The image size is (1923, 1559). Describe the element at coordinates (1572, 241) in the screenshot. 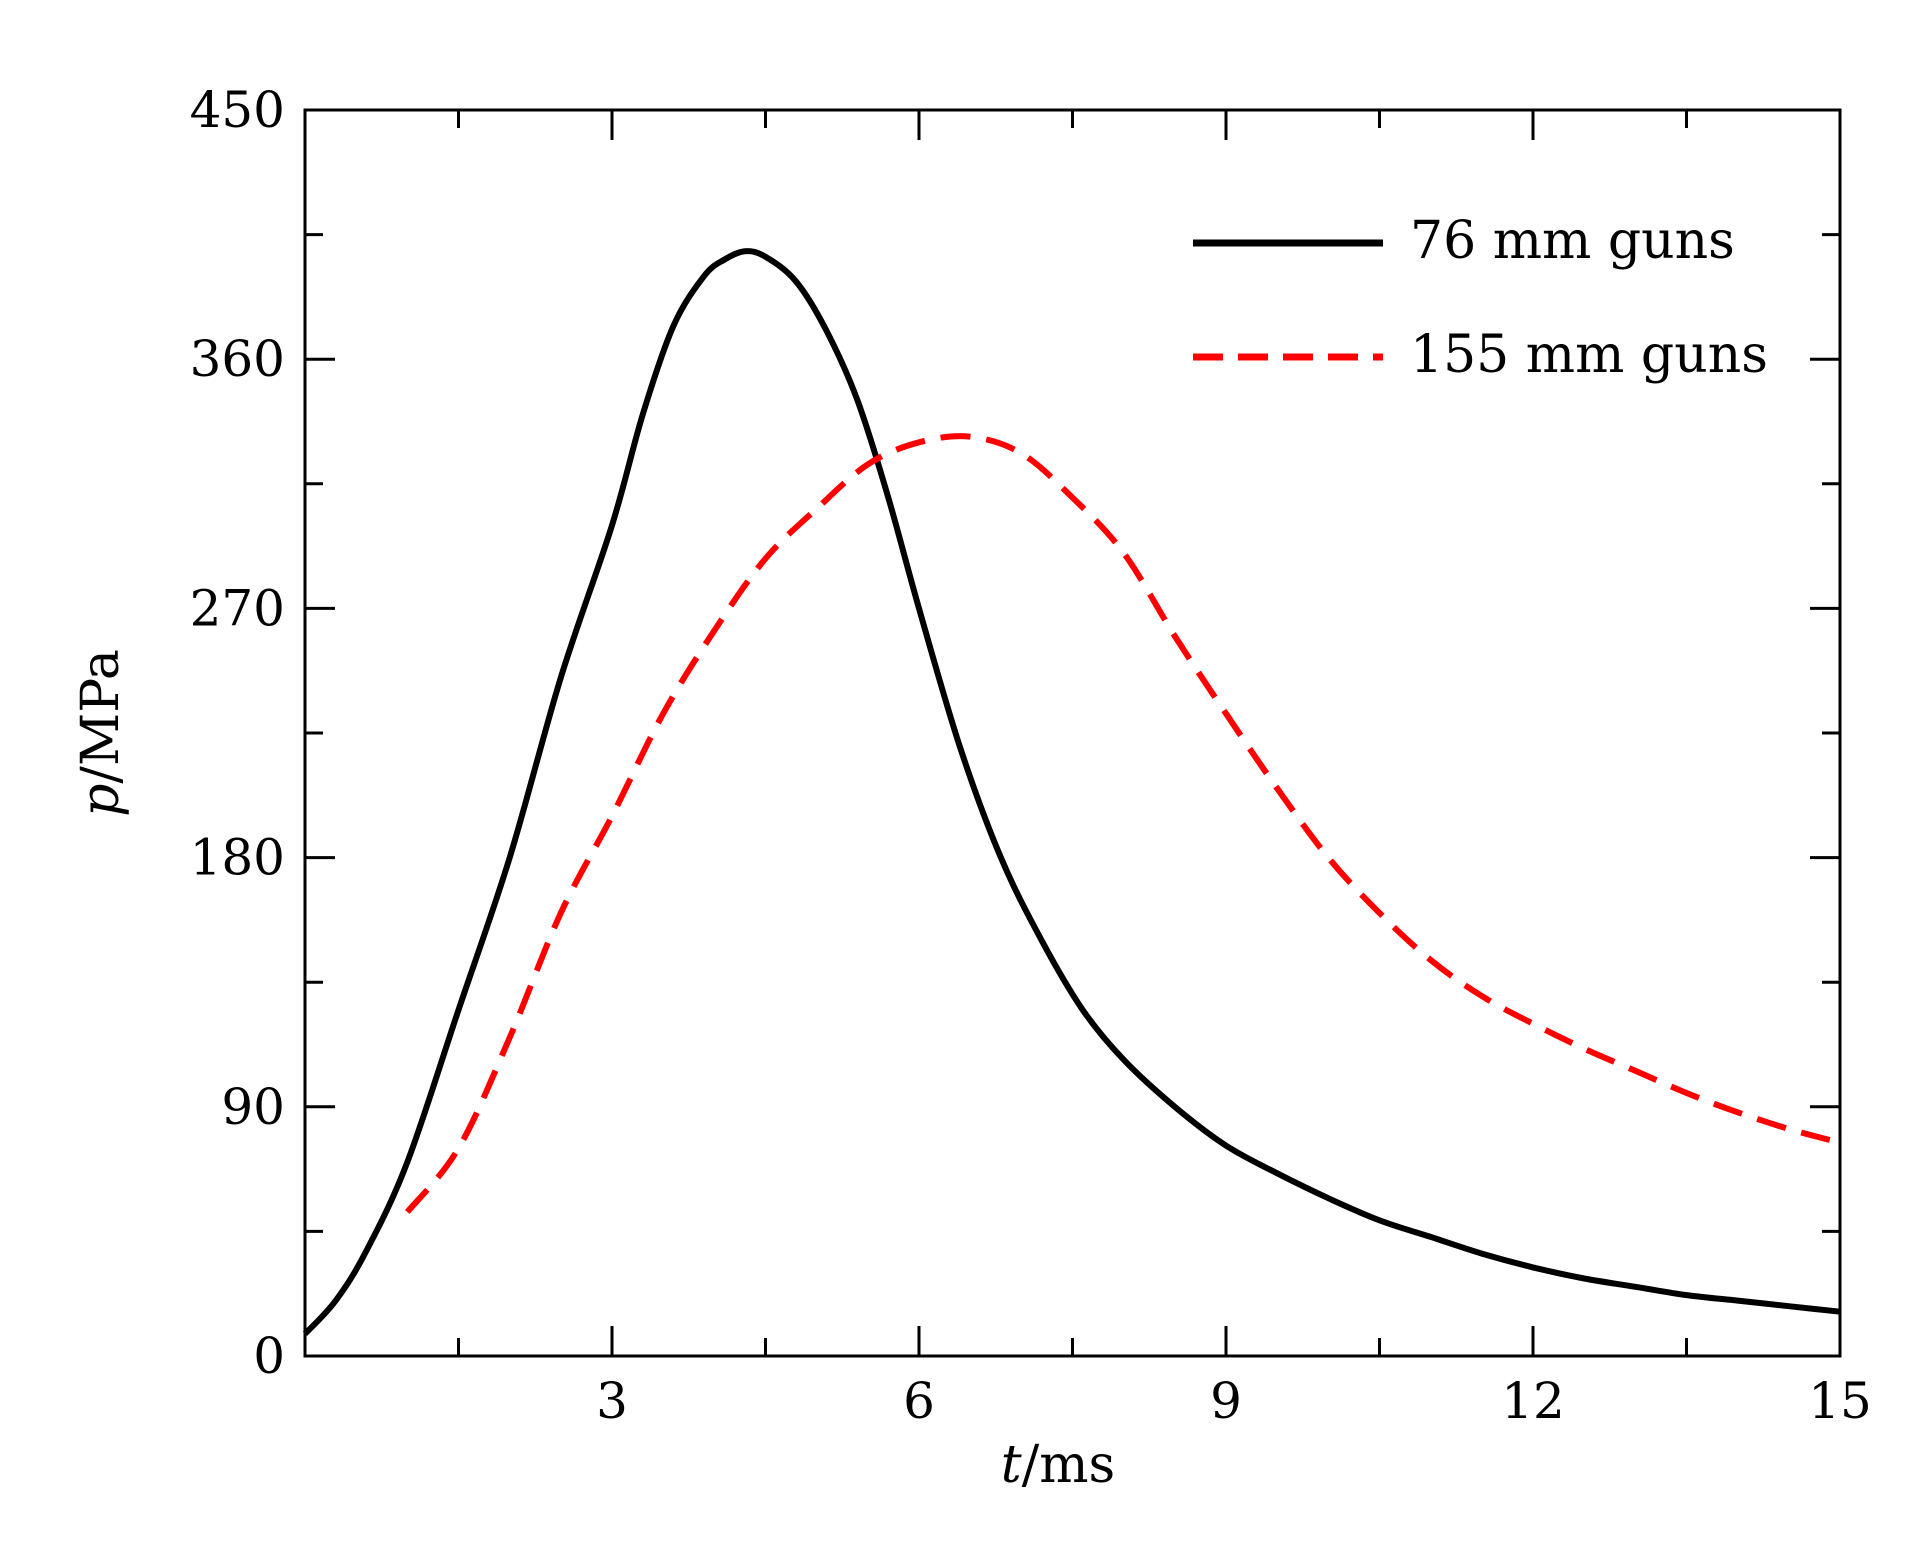

I see `legend-label-76mm: 76 mm guns` at that location.